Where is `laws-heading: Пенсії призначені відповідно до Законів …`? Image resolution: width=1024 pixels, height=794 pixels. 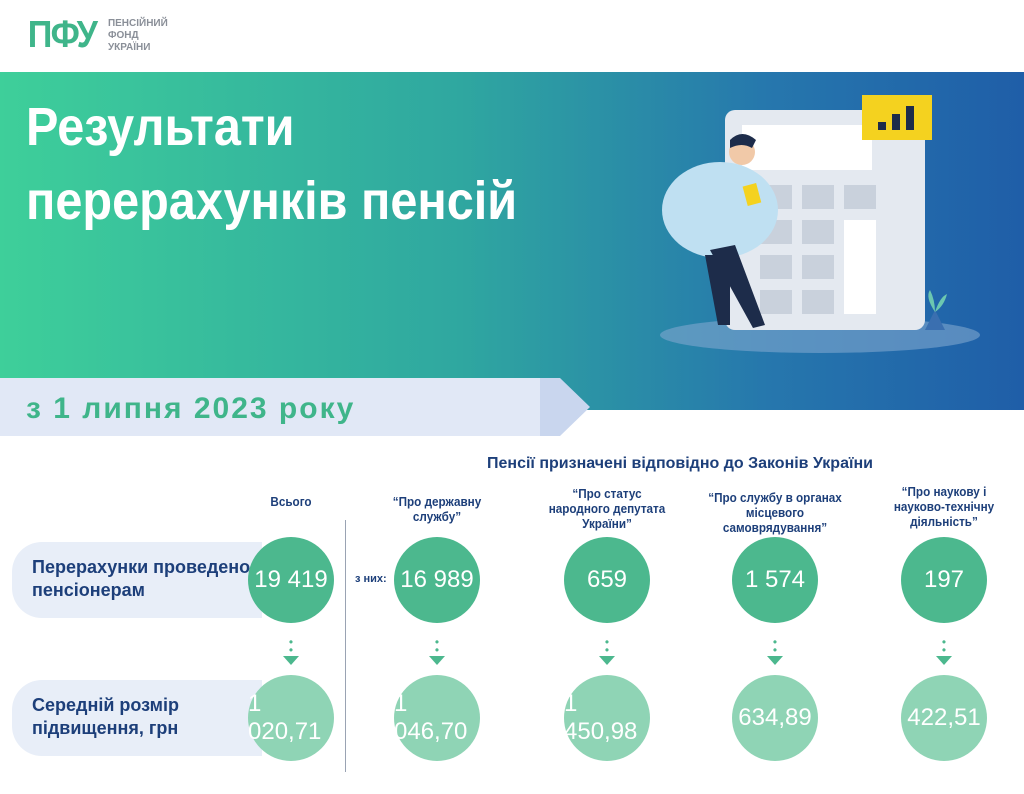
laws-heading: Пенсії призначені відповідно до Законів … is located at coordinates (680, 463).